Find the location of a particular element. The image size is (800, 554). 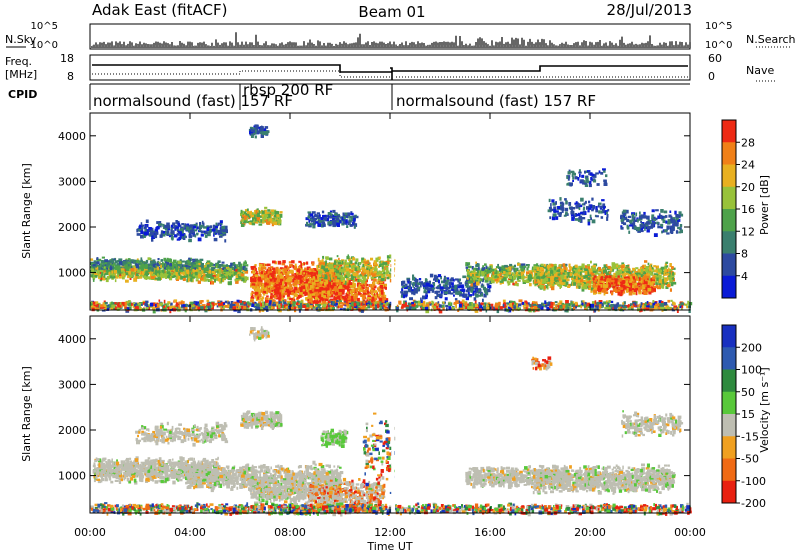

freq-tick-8: 8 is located at coordinates (70, 76).